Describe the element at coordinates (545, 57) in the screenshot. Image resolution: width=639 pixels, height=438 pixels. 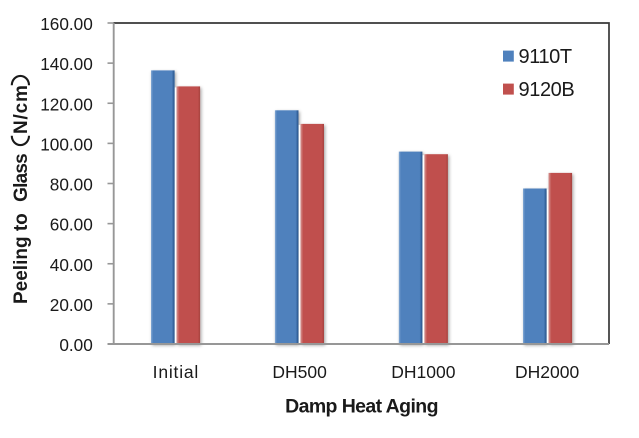
I see `svg-text: 9110T` at that location.